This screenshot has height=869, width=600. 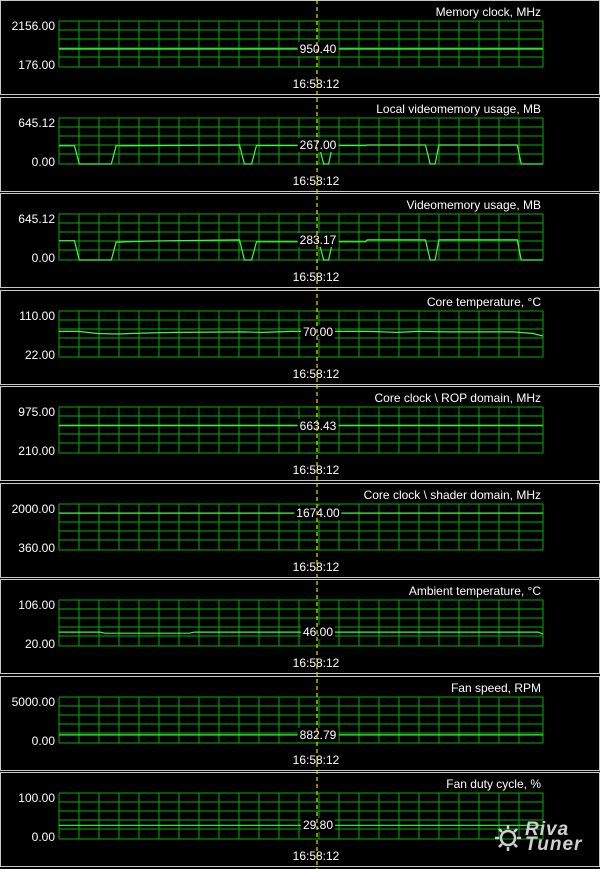 What do you see at coordinates (318, 49) in the screenshot?
I see `current-value: 950.40` at bounding box center [318, 49].